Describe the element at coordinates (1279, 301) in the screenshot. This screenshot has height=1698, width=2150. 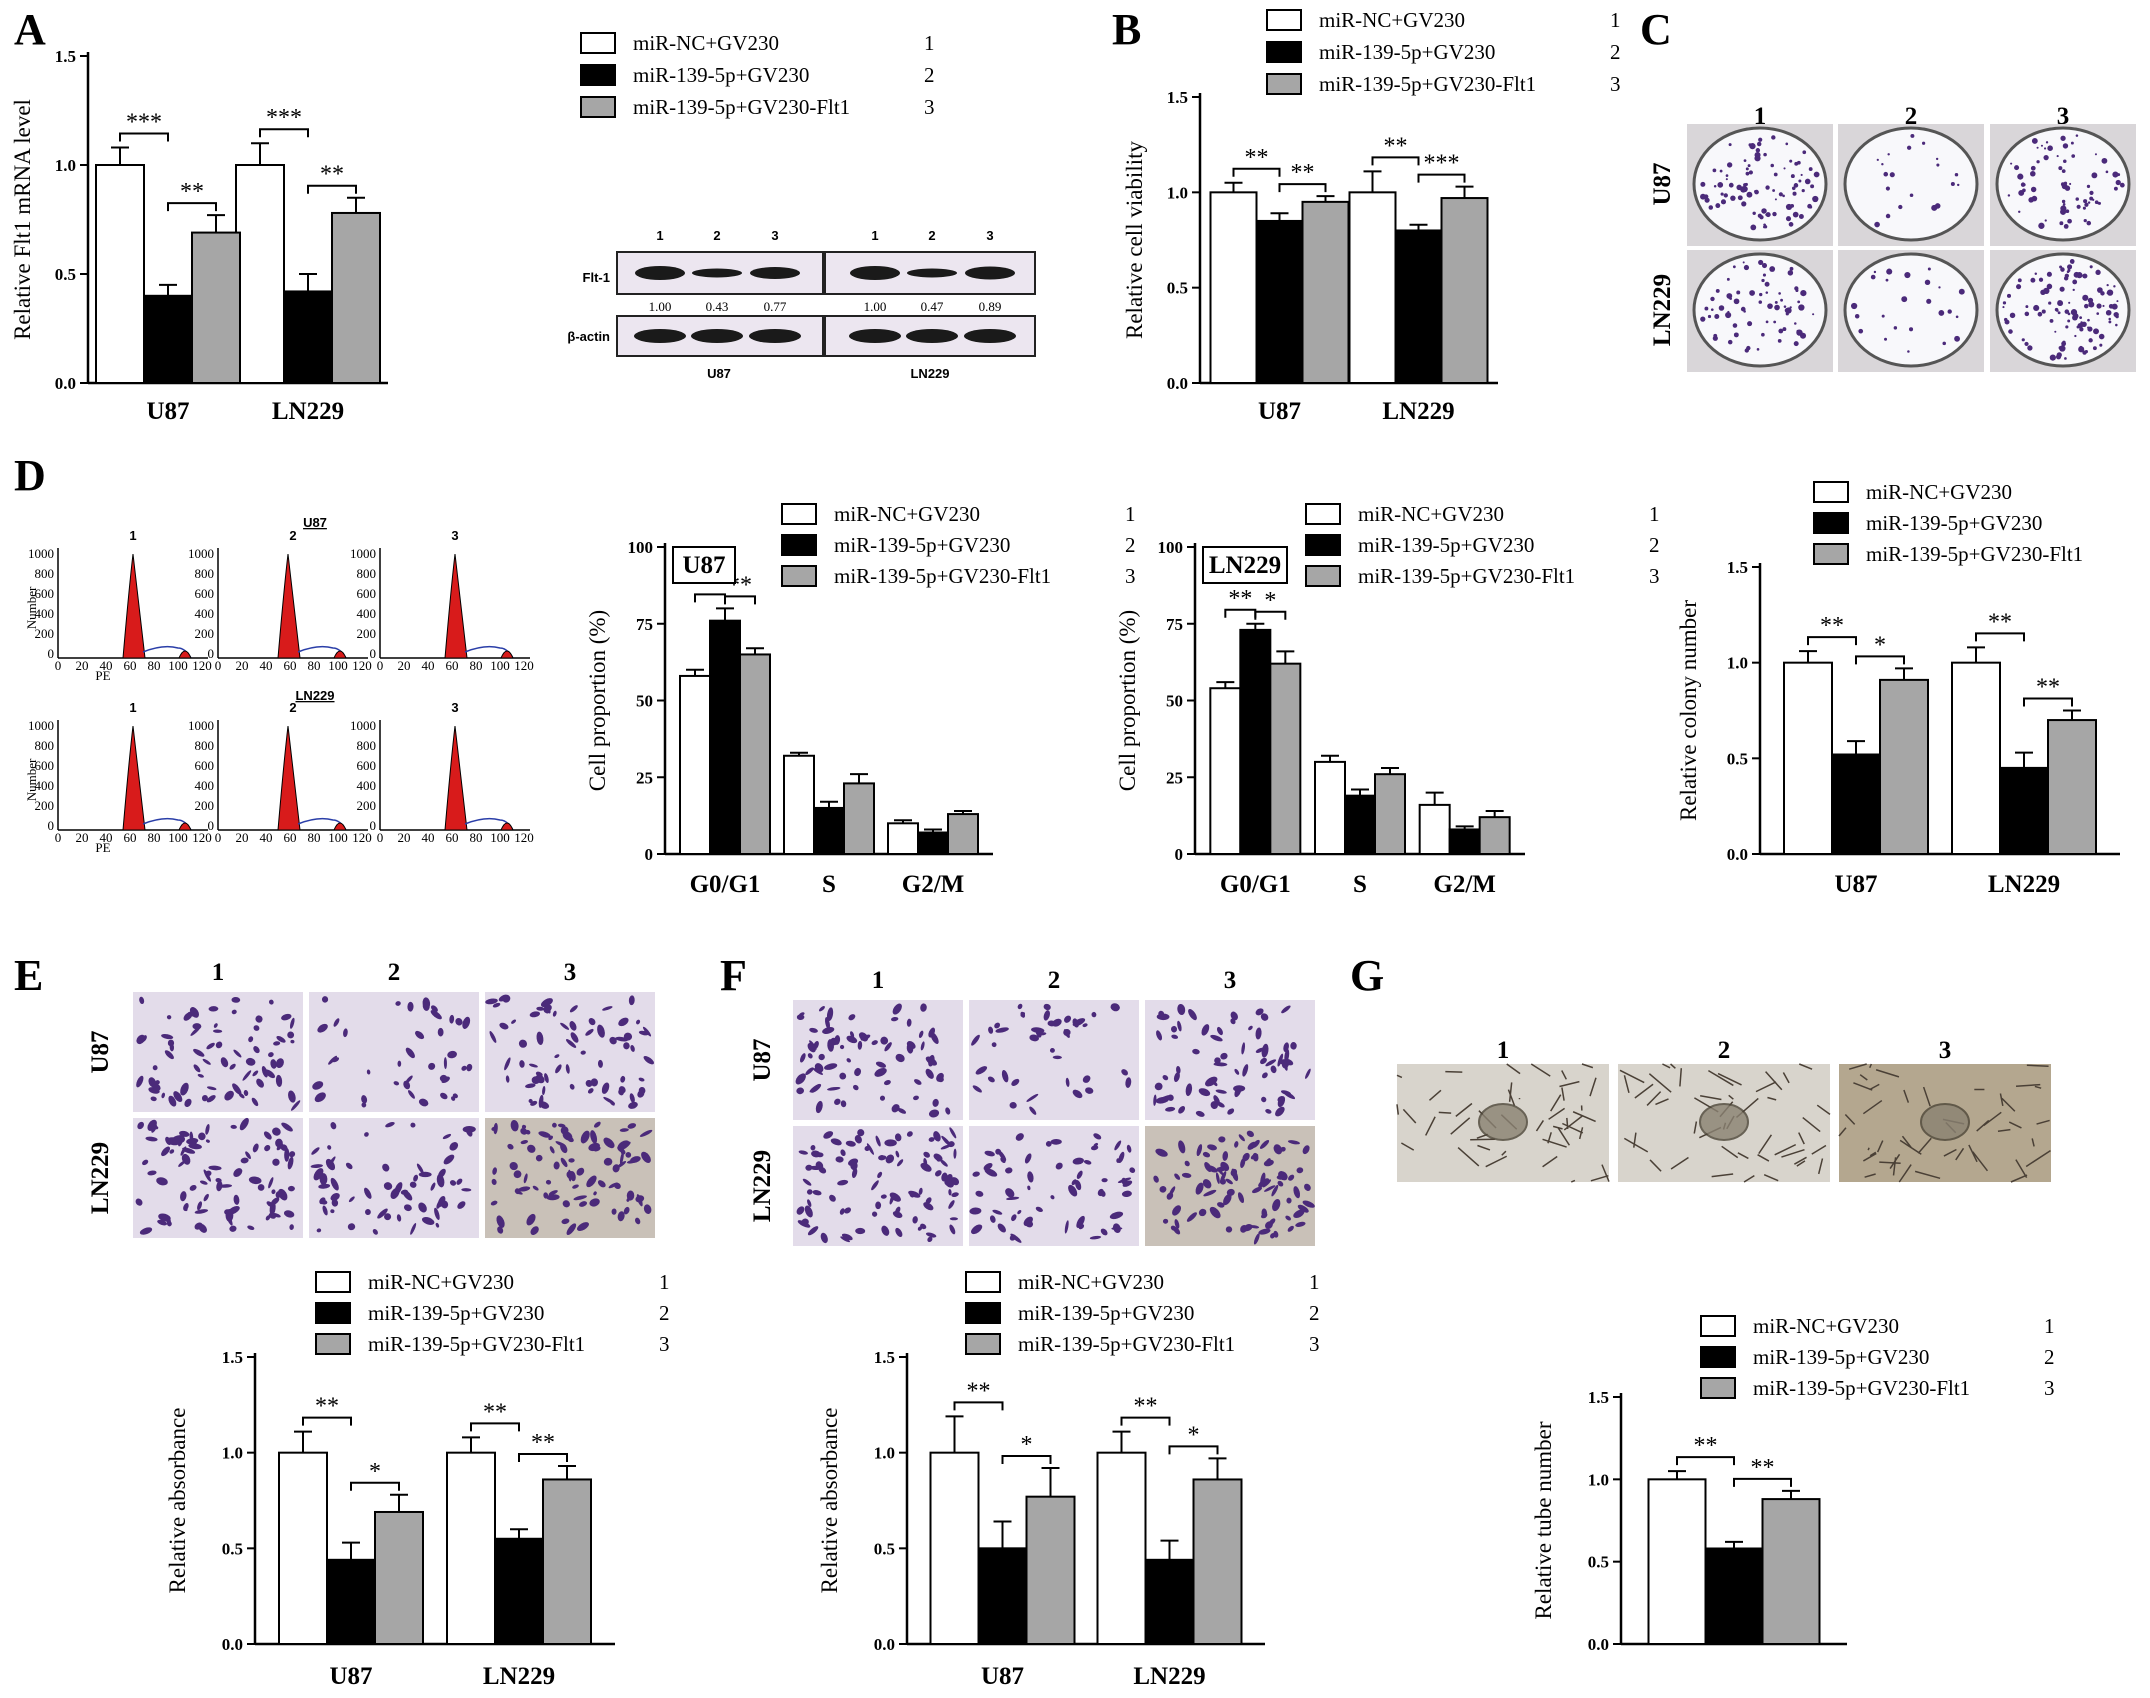
I see `bar-s2-u87` at that location.